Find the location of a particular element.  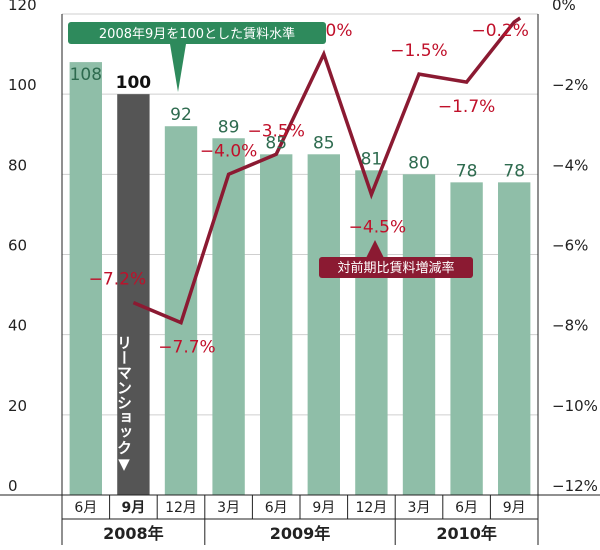

bar-value-label: 92 is located at coordinates (181, 115).